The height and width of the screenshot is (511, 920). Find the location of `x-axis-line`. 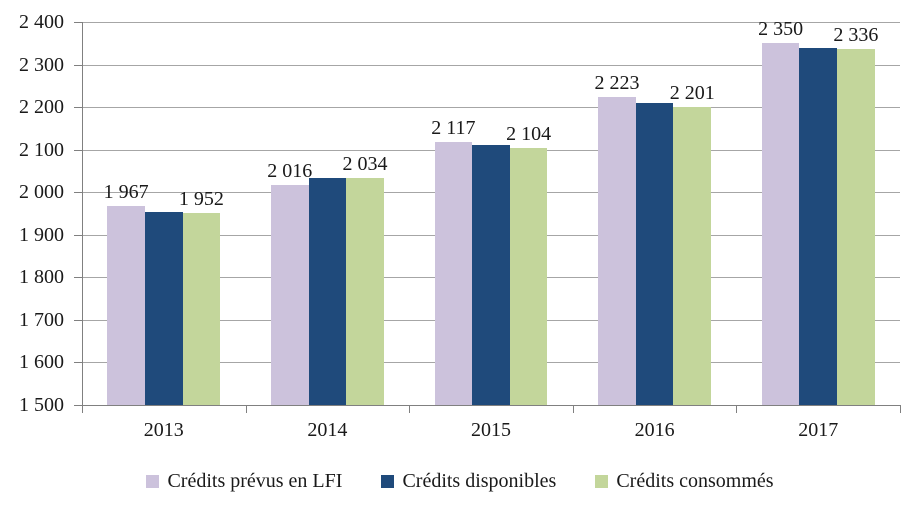

x-axis-line is located at coordinates (491, 405).